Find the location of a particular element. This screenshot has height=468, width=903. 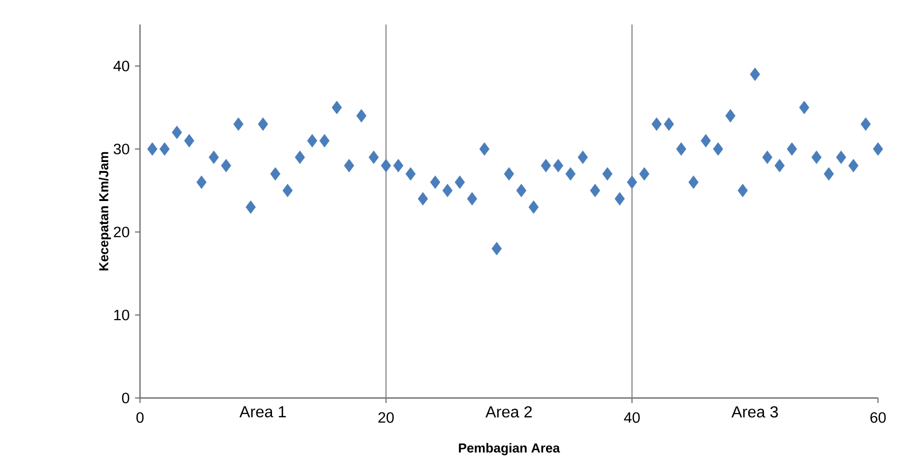

text: Area 2 is located at coordinates (508, 412).